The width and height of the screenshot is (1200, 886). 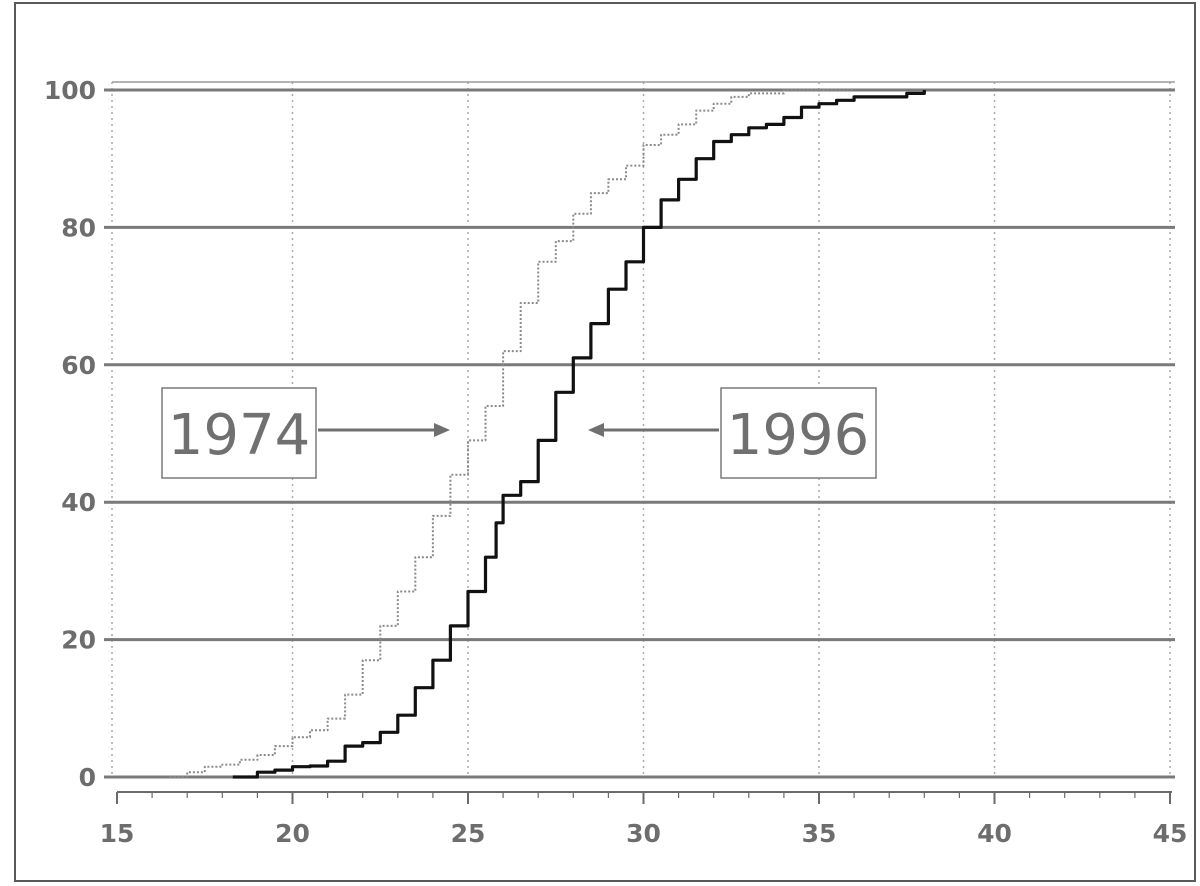 What do you see at coordinates (70, 90) in the screenshot?
I see `y-tick-label: 100` at bounding box center [70, 90].